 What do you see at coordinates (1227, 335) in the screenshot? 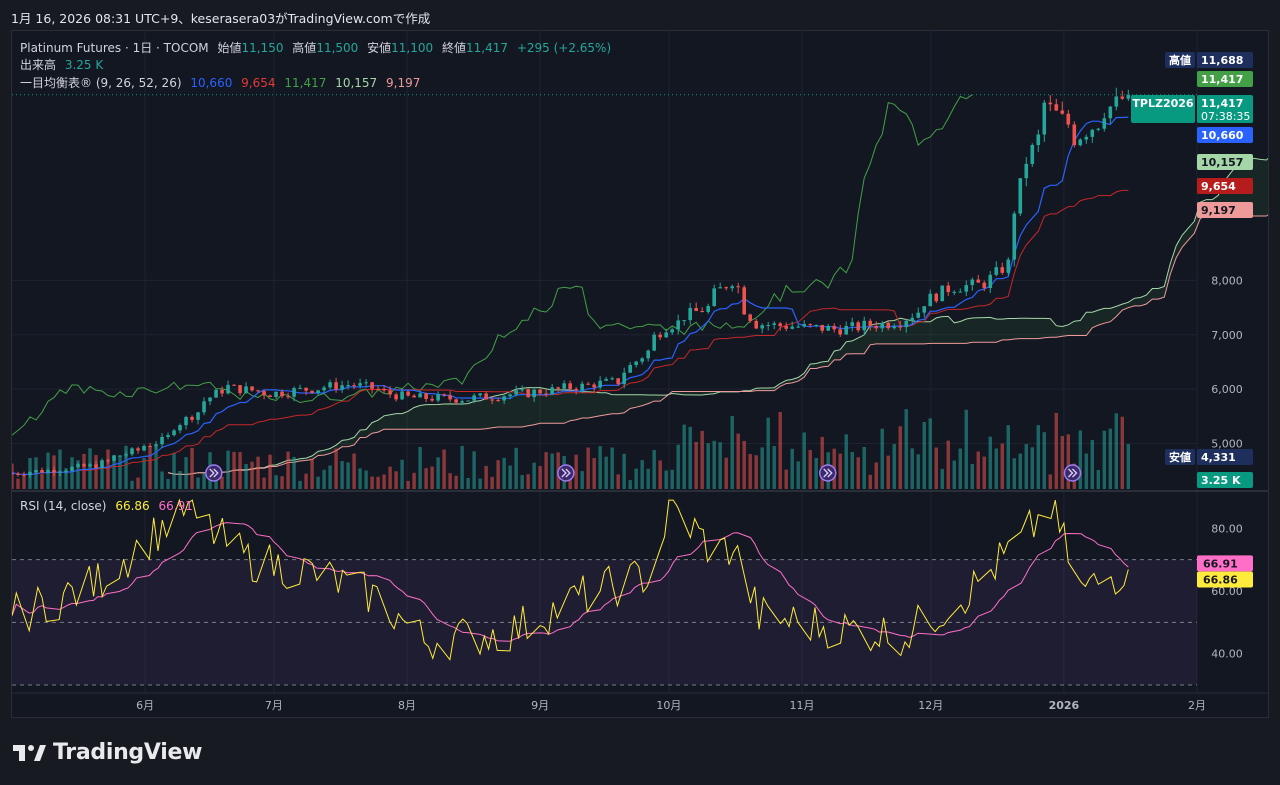
I see `price-tick-label: 7,000` at bounding box center [1227, 335].